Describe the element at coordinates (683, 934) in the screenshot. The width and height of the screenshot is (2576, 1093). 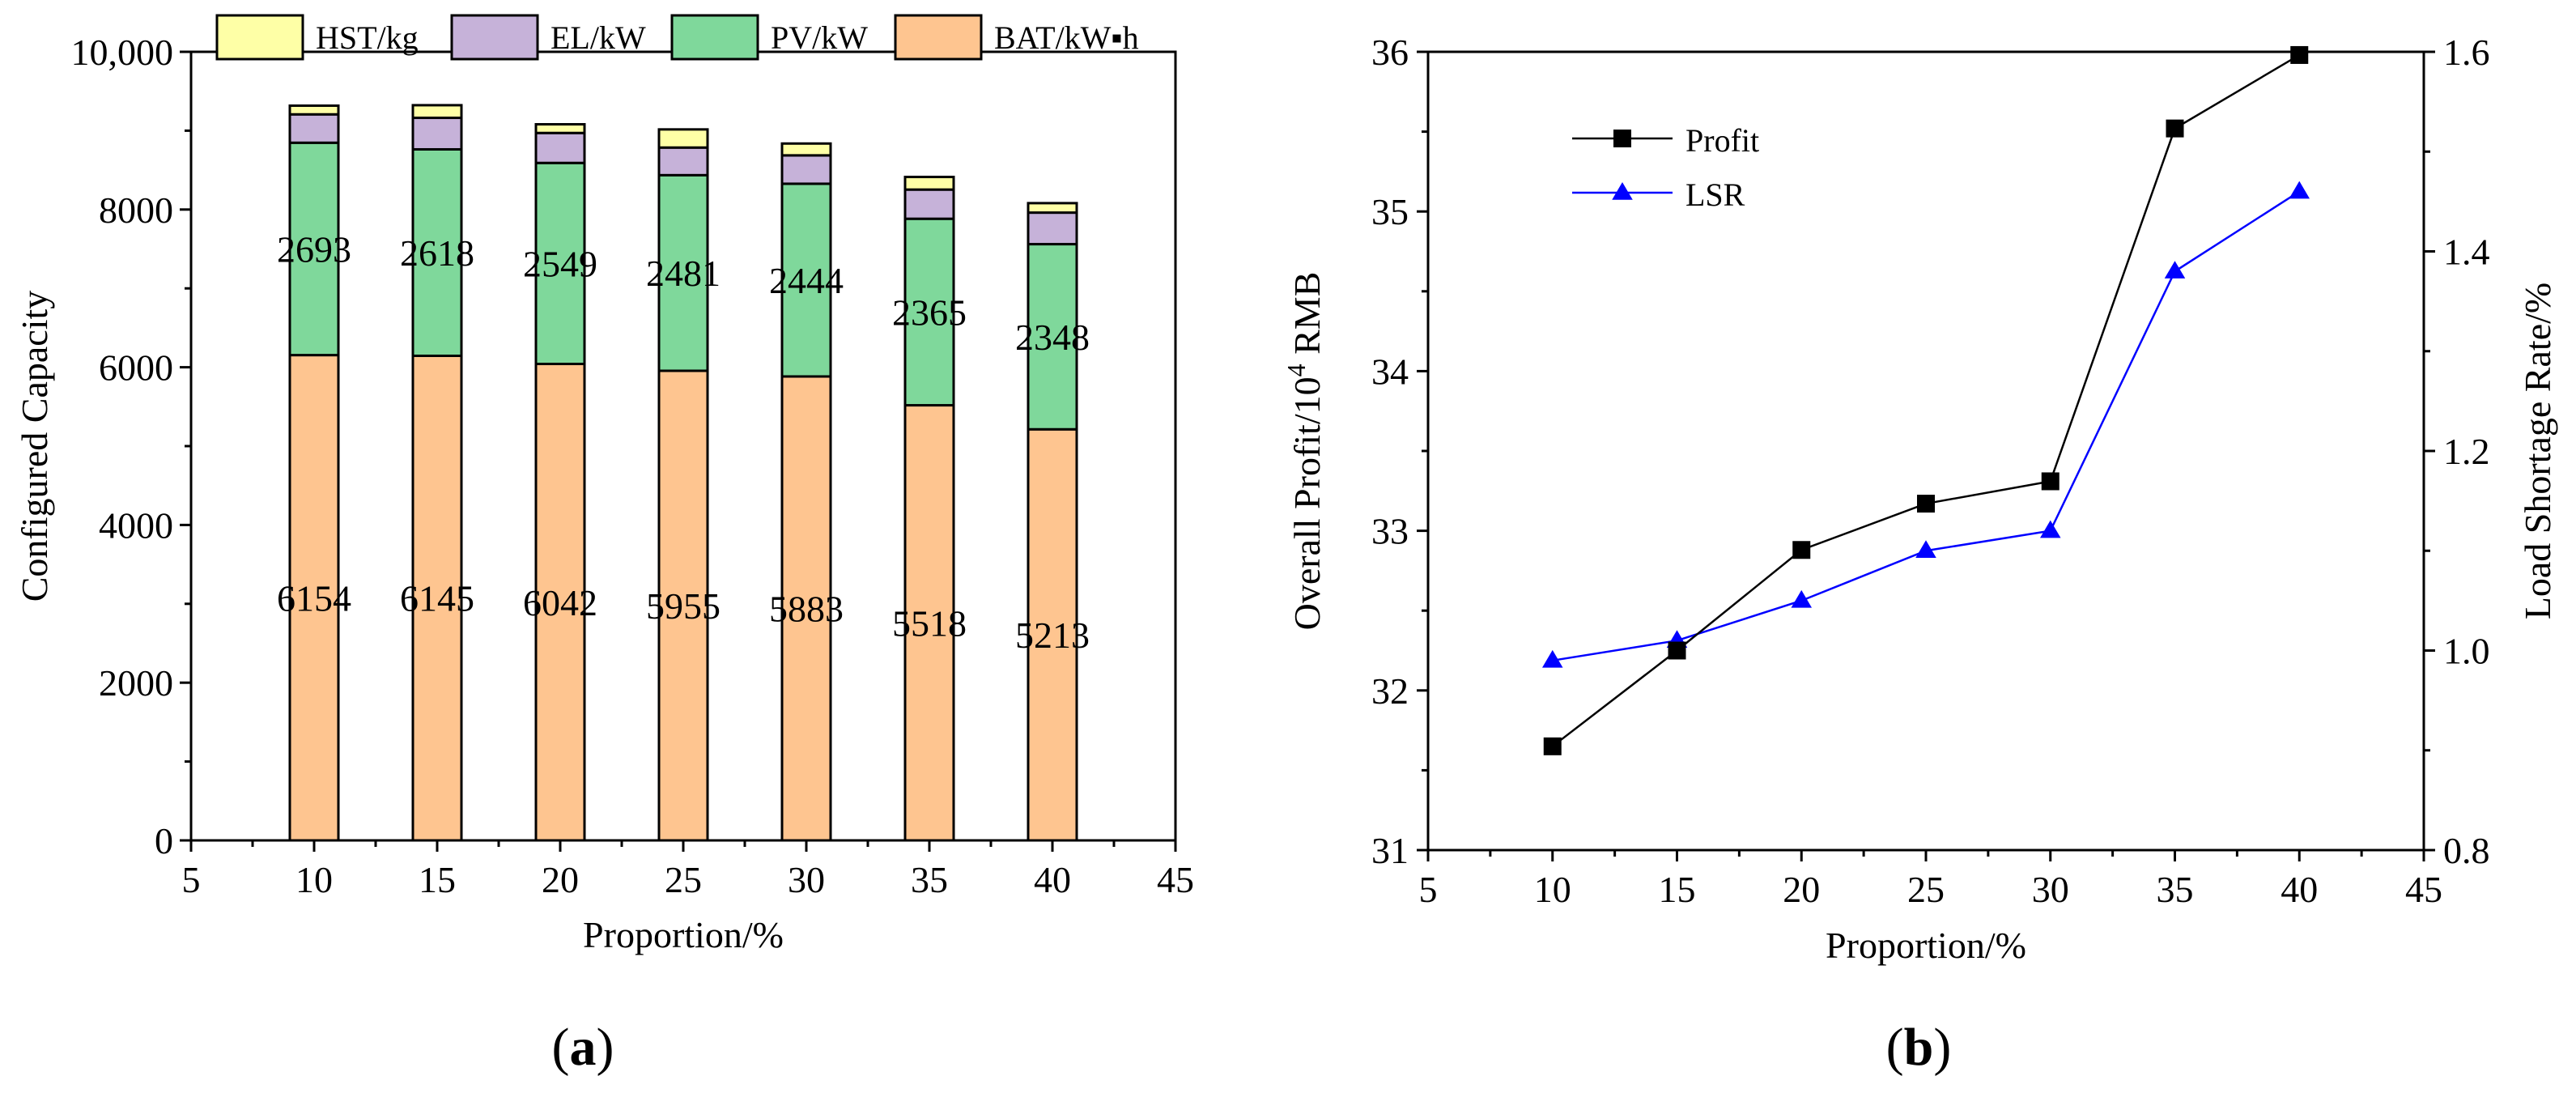
I see `chart-a-x-axis-label: Proportion/%` at that location.